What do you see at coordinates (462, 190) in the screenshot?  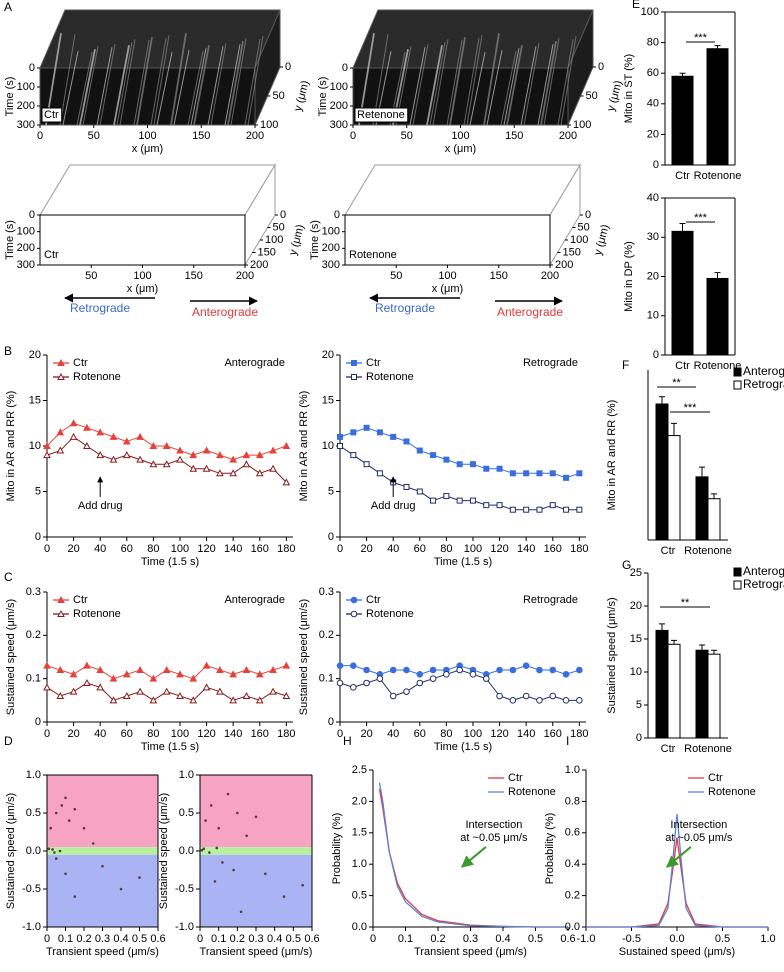 I see `volume-top` at bounding box center [462, 190].